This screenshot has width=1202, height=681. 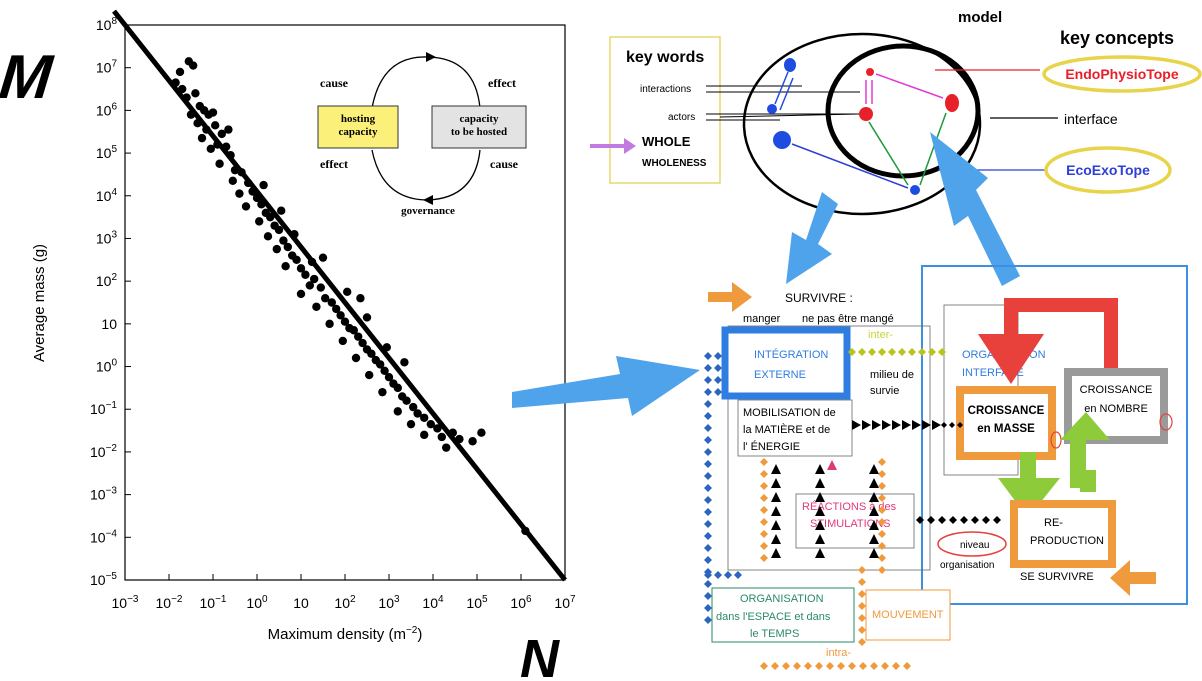 I want to click on x-tick-label: 100, so click(x=257, y=602).